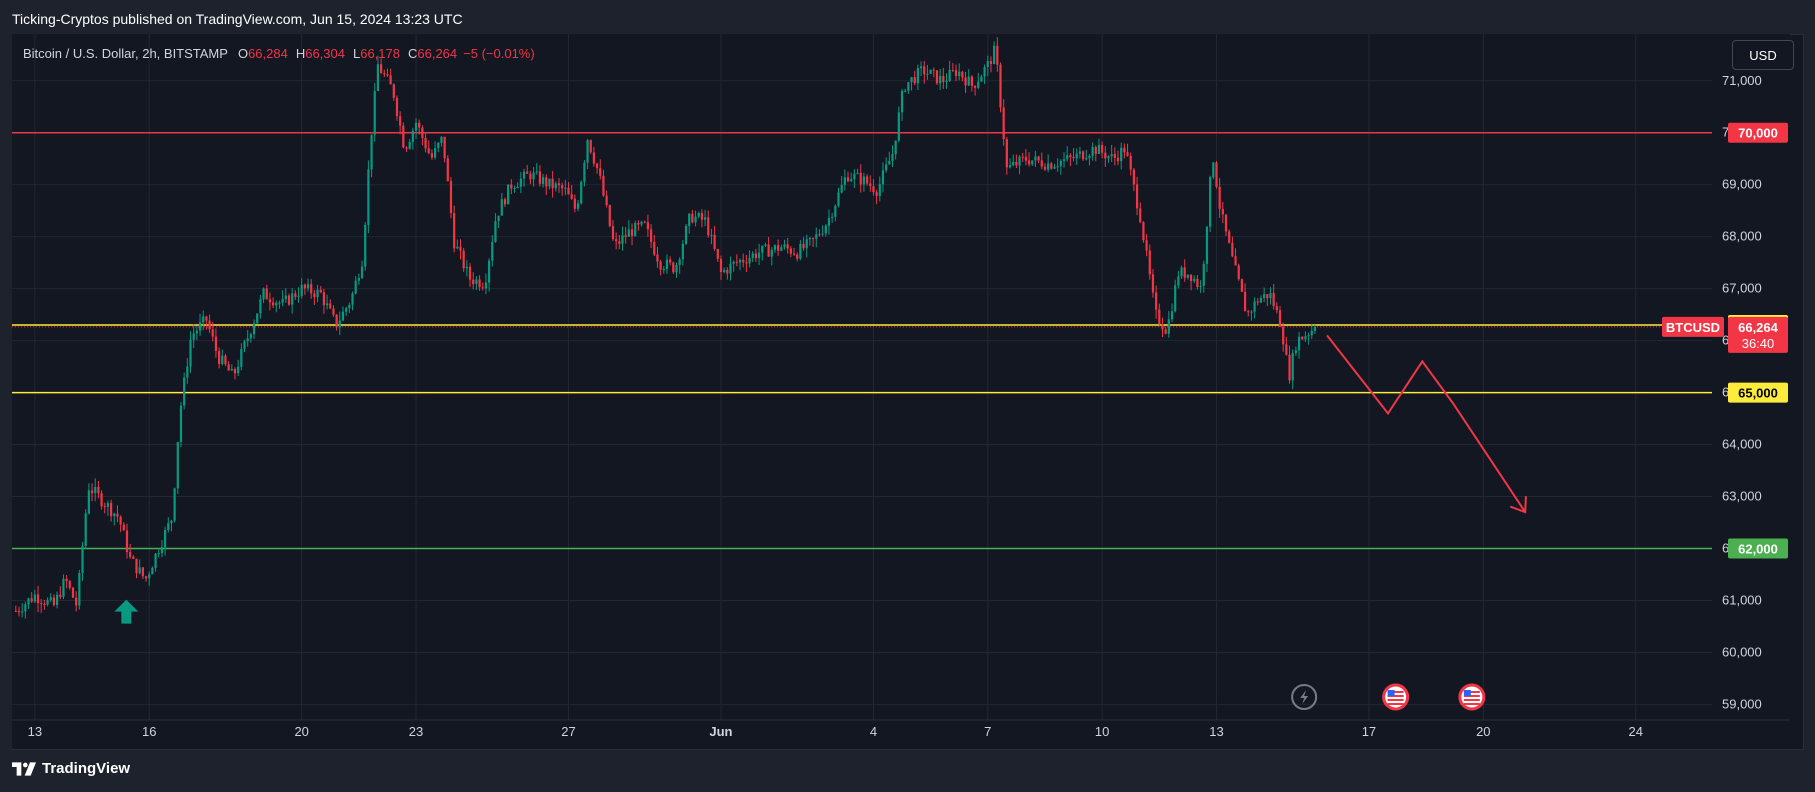 The width and height of the screenshot is (1815, 792). Describe the element at coordinates (1304, 697) in the screenshot. I see `lightning-icon` at that location.